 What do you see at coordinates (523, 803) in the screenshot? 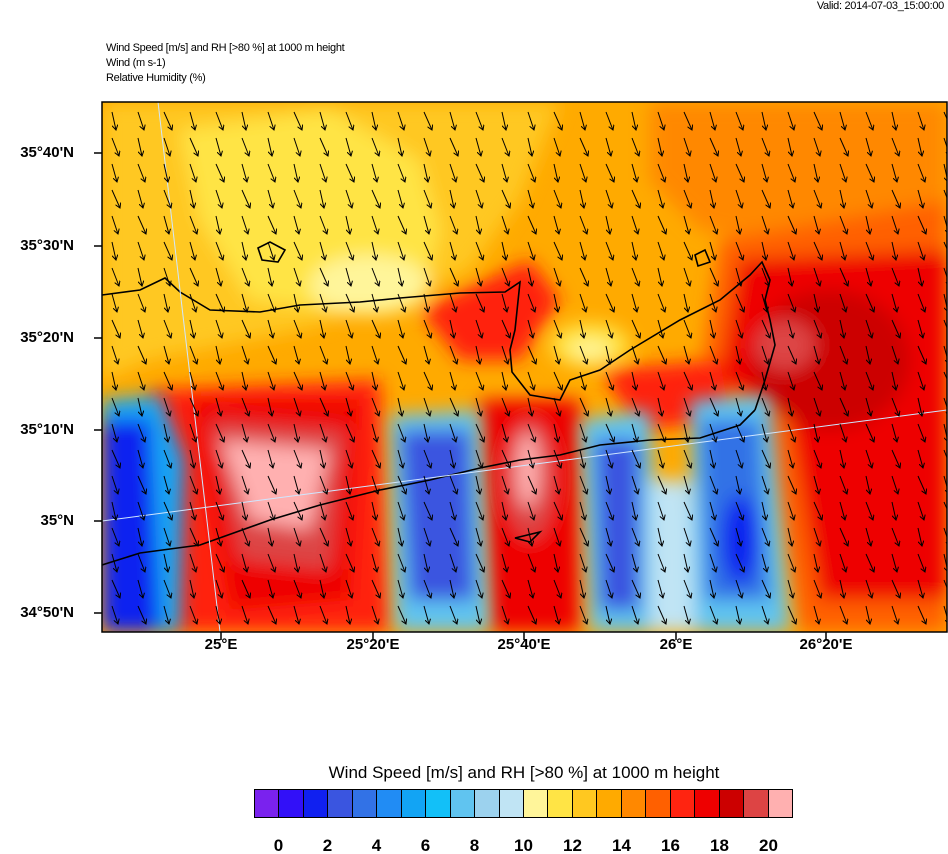
I see `colorbar` at bounding box center [523, 803].